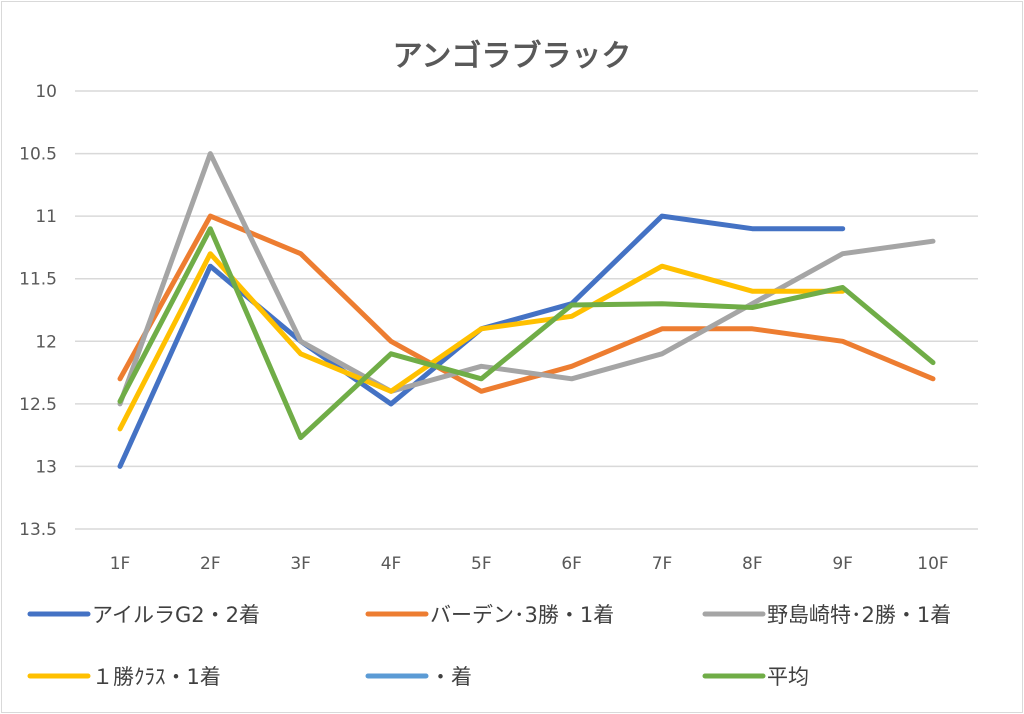 This screenshot has width=1024, height=714. What do you see at coordinates (176, 615) in the screenshot?
I see `legend-label: アイルラG2・2着` at bounding box center [176, 615].